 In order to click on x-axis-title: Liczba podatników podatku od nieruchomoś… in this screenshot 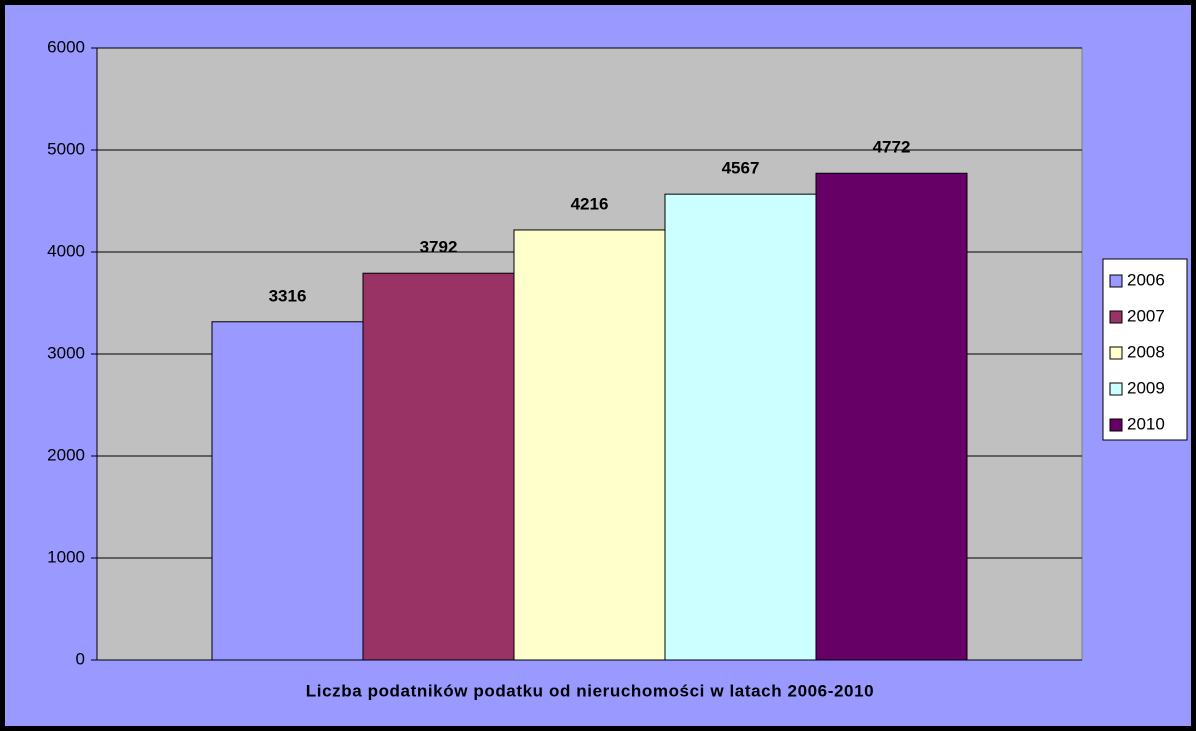, I will do `click(590, 690)`.